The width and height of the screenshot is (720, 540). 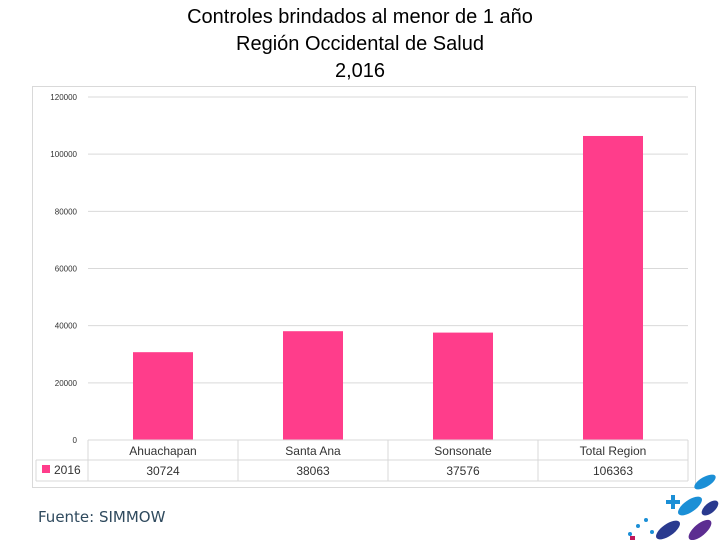 What do you see at coordinates (163, 471) in the screenshot?
I see `data-value-label: 30724` at bounding box center [163, 471].